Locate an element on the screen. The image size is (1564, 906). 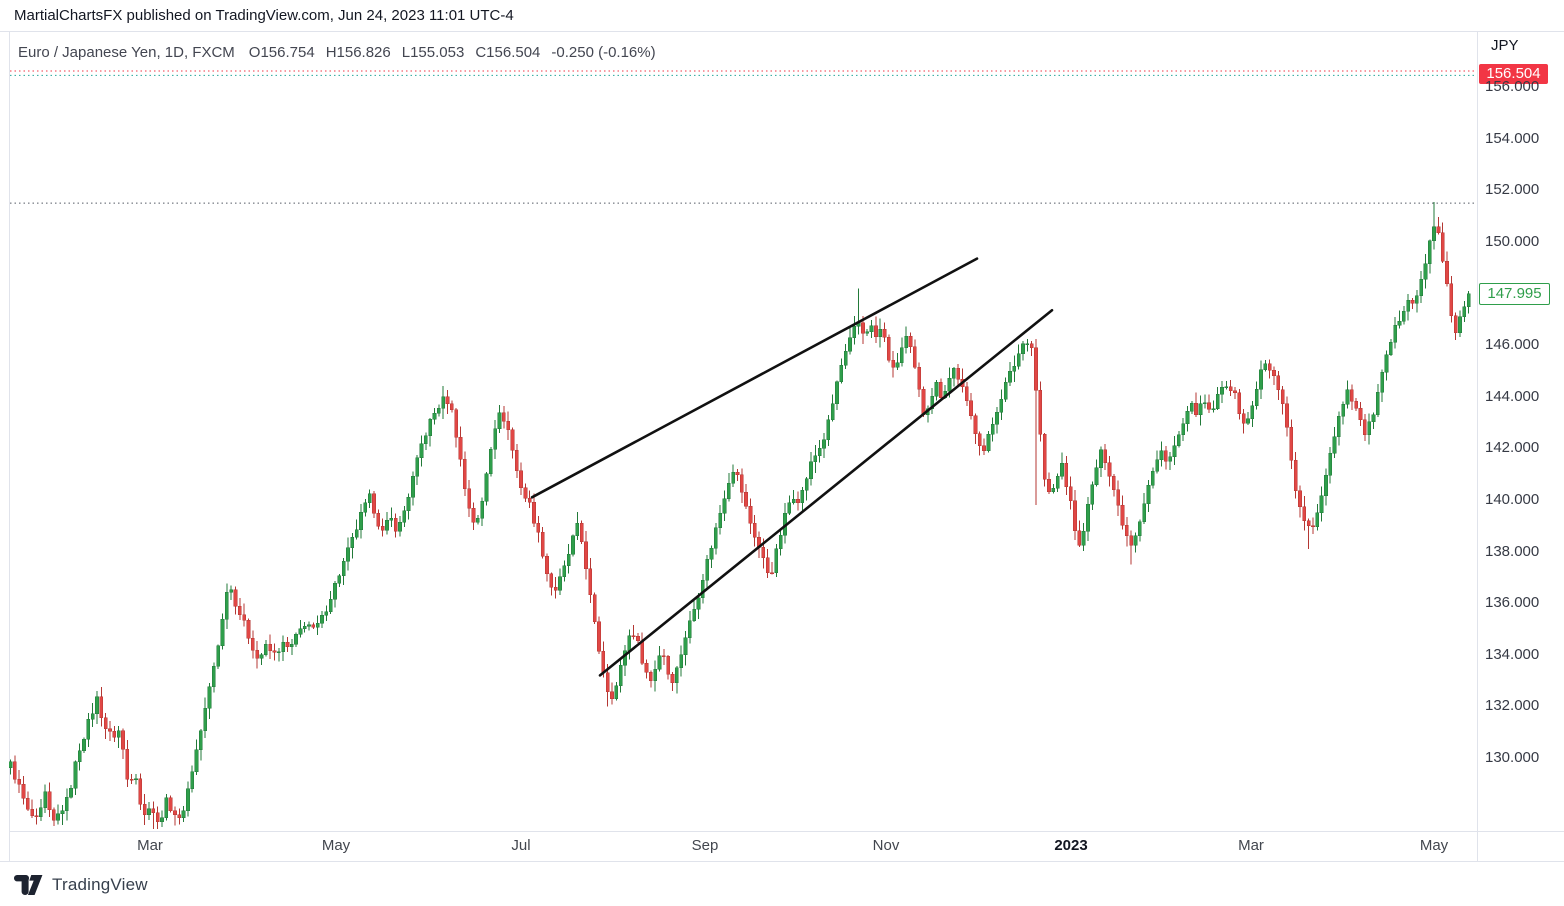
tradingview-logo-icon is located at coordinates (28, 885).